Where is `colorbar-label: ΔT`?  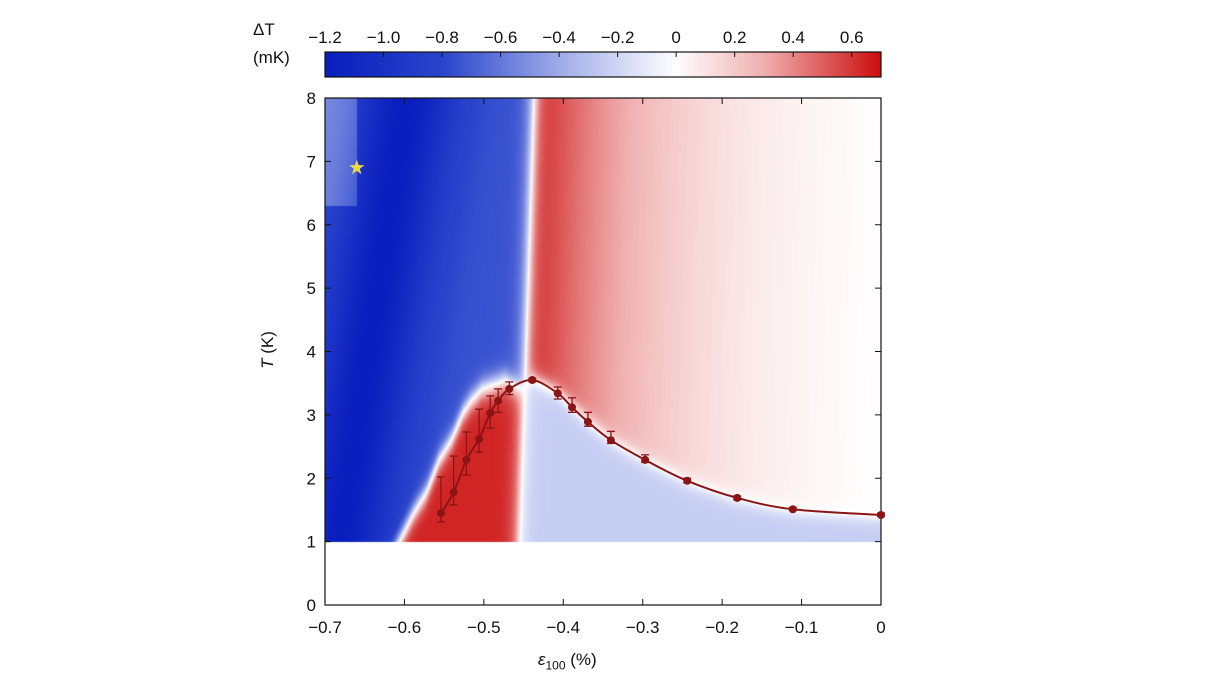
colorbar-label: ΔT is located at coordinates (264, 30).